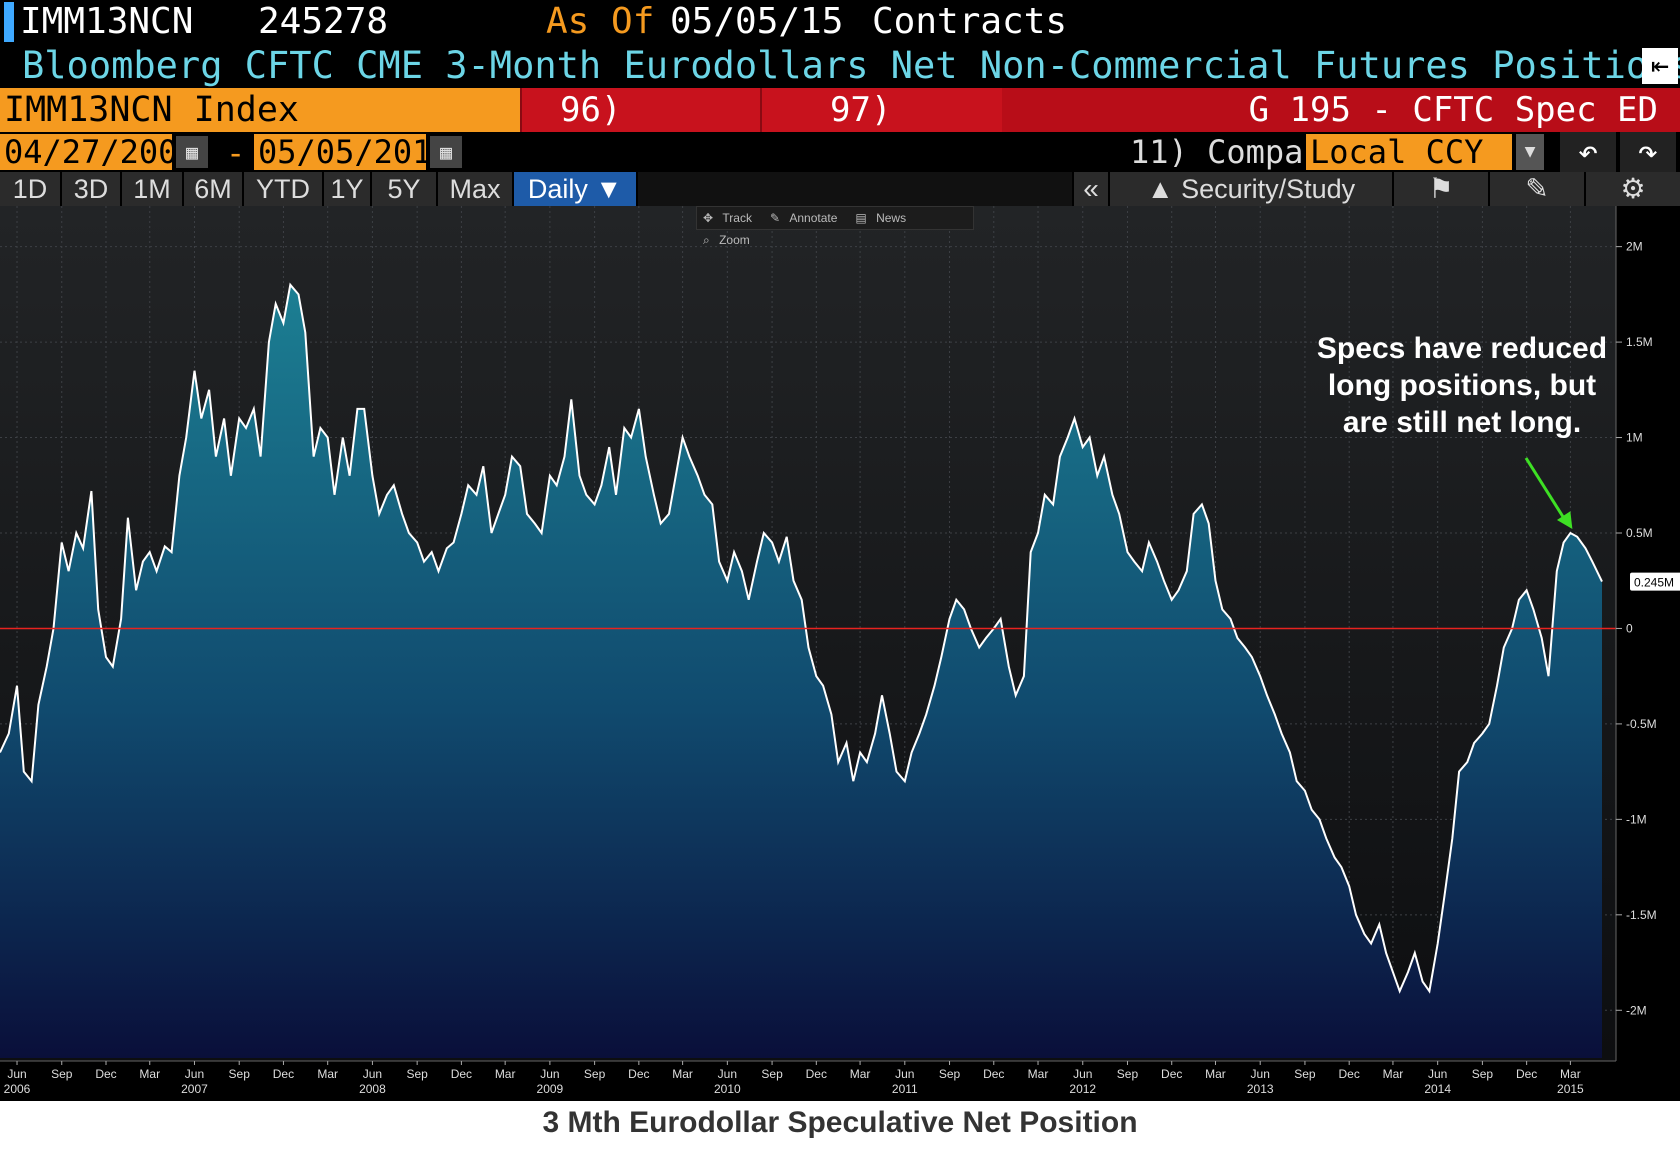 The image size is (1680, 1151). I want to click on tab-6m: 6M, so click(214, 189).